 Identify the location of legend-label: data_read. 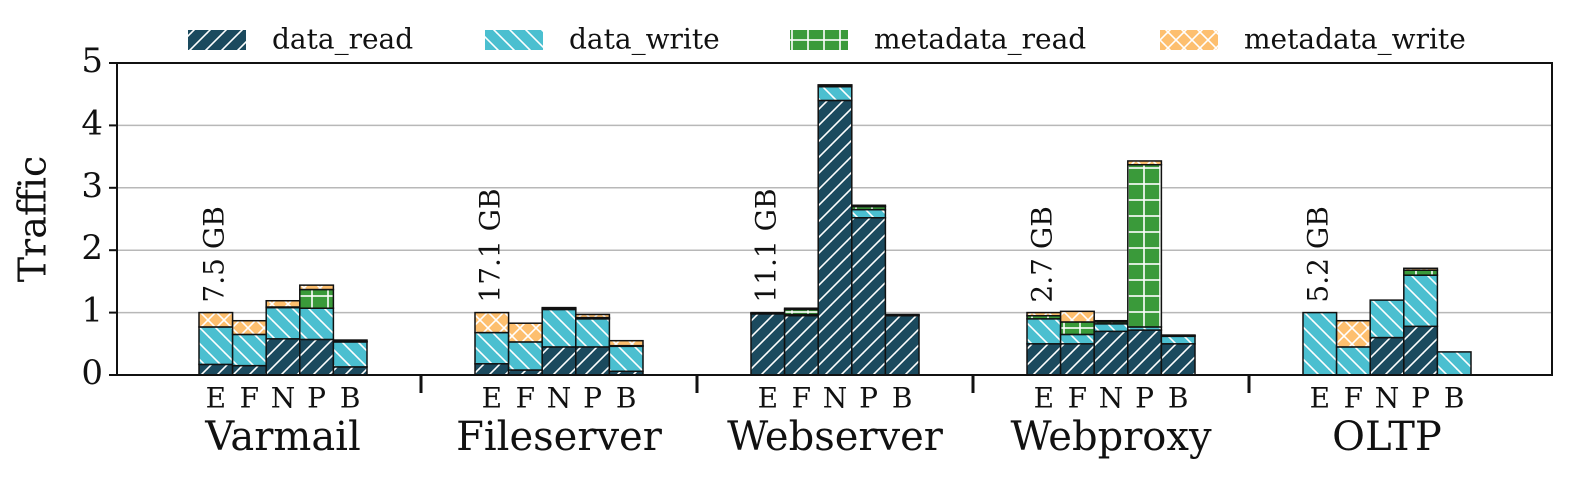
(342, 39).